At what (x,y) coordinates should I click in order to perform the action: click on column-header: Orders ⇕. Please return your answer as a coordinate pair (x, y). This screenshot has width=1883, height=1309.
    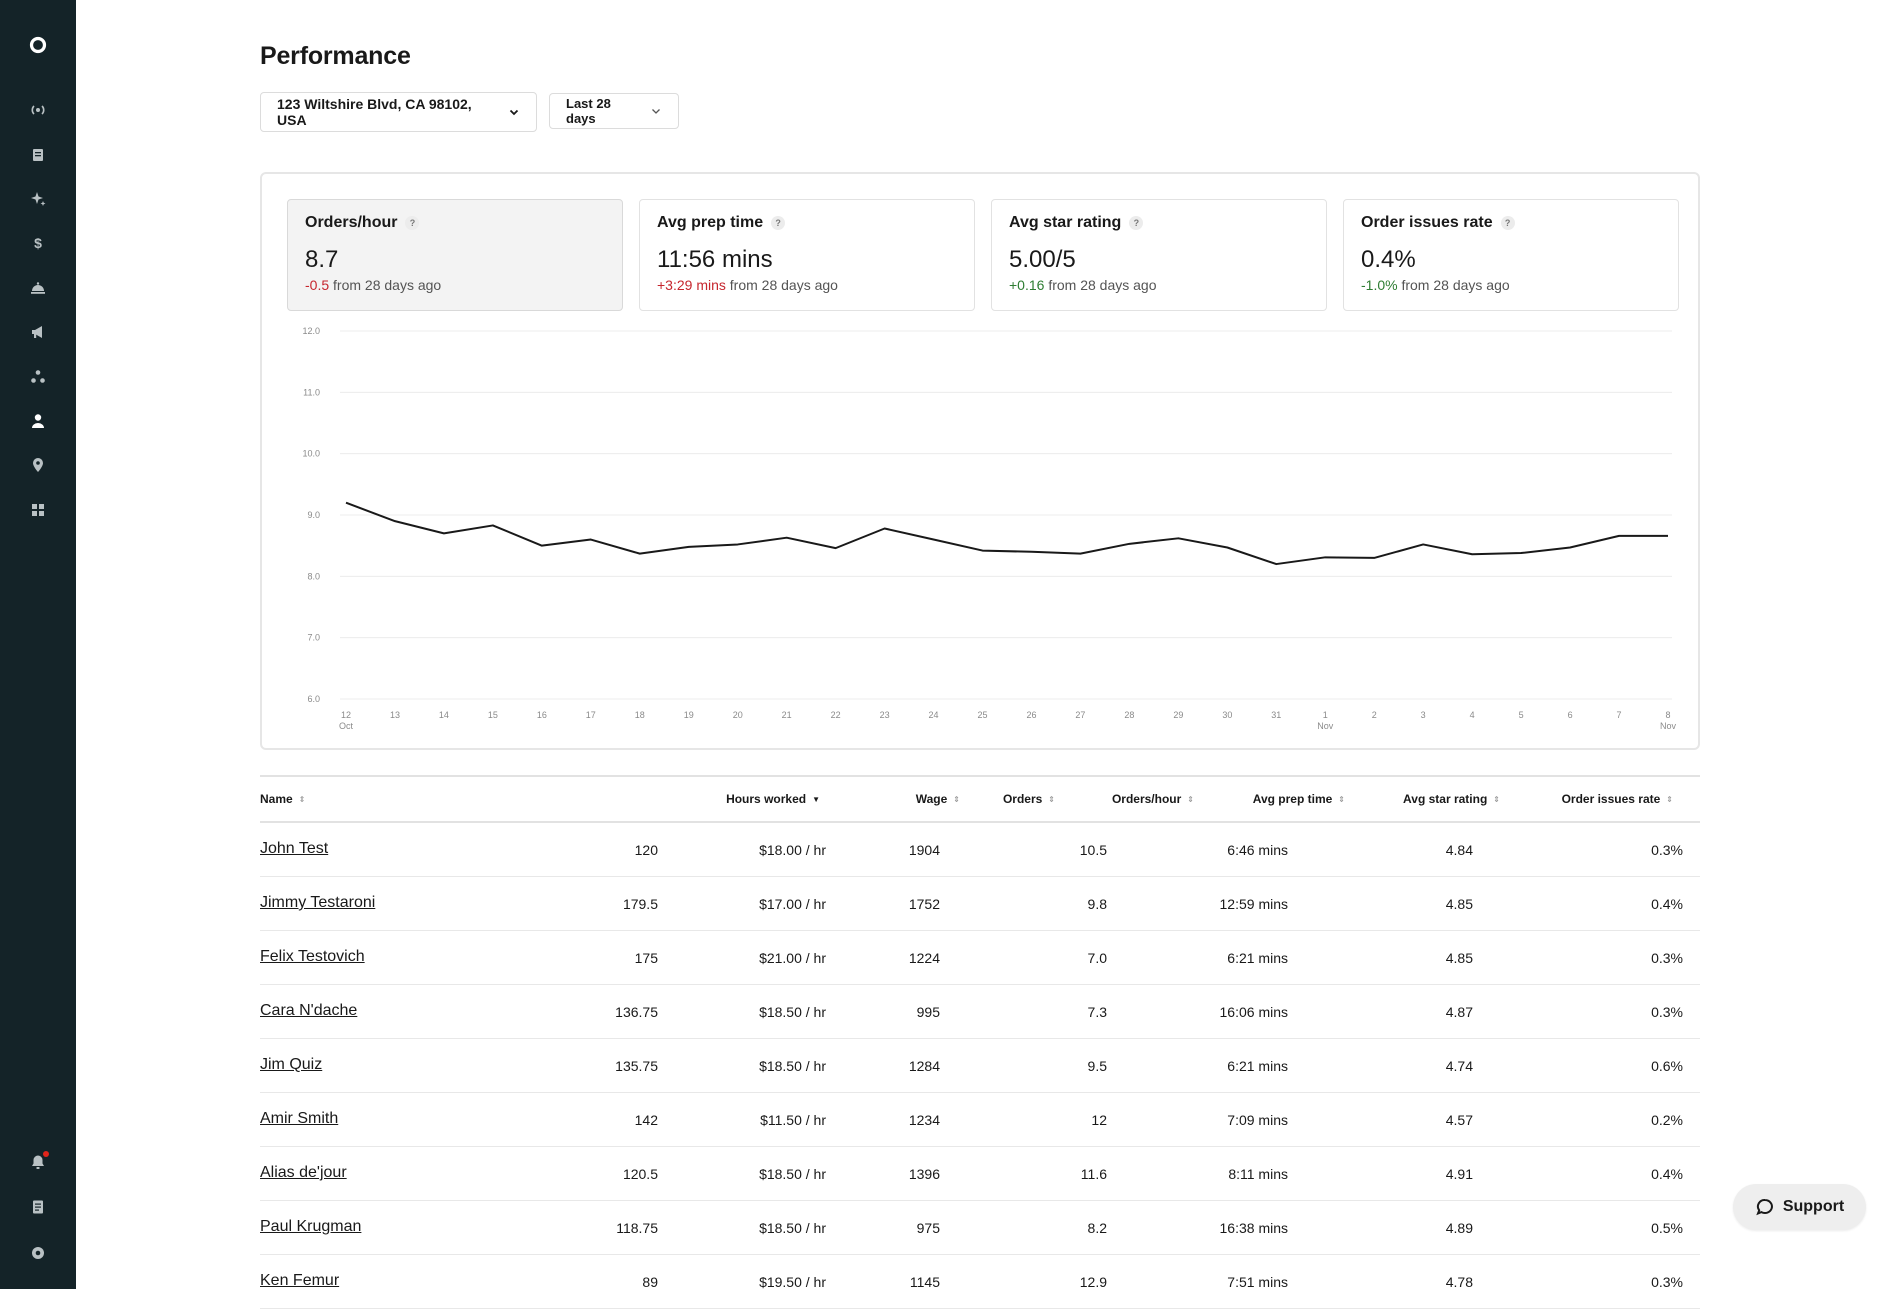
    Looking at the image, I should click on (1029, 799).